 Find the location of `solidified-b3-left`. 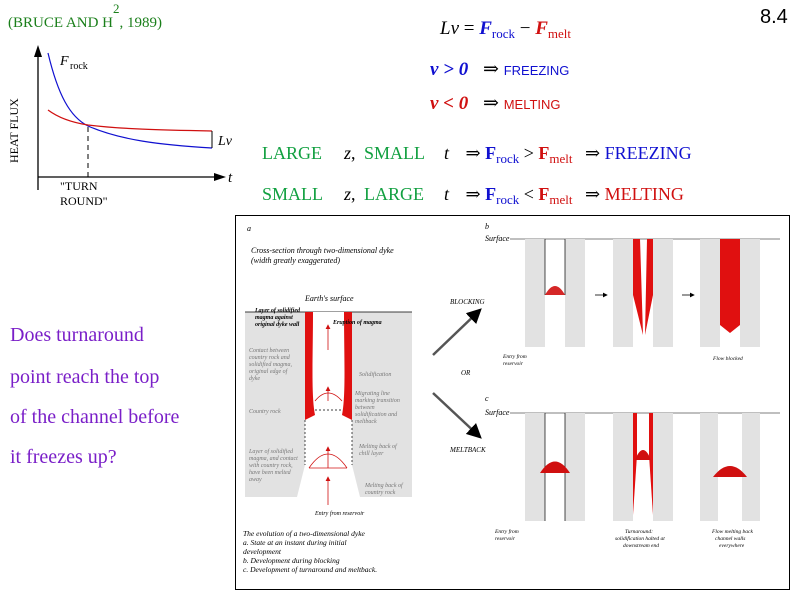

solidified-b3-left is located at coordinates (725, 286).